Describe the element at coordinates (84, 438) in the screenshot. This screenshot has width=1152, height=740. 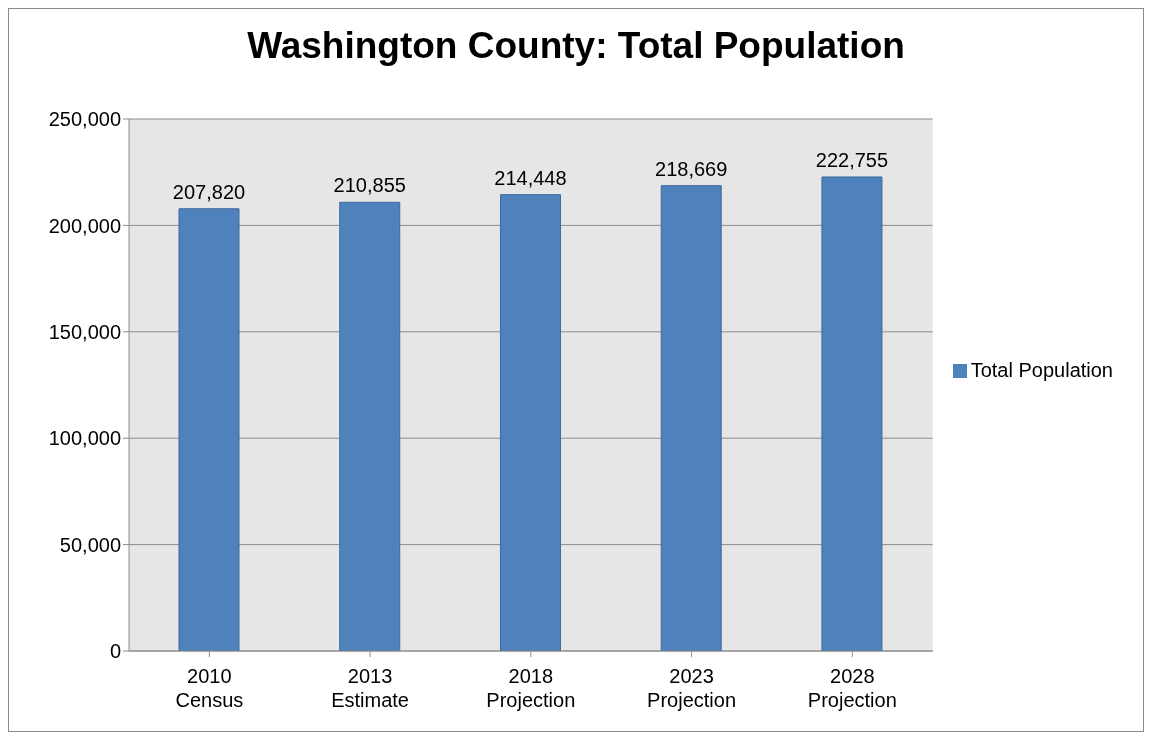
I see `y-tick-label: 100,000` at that location.